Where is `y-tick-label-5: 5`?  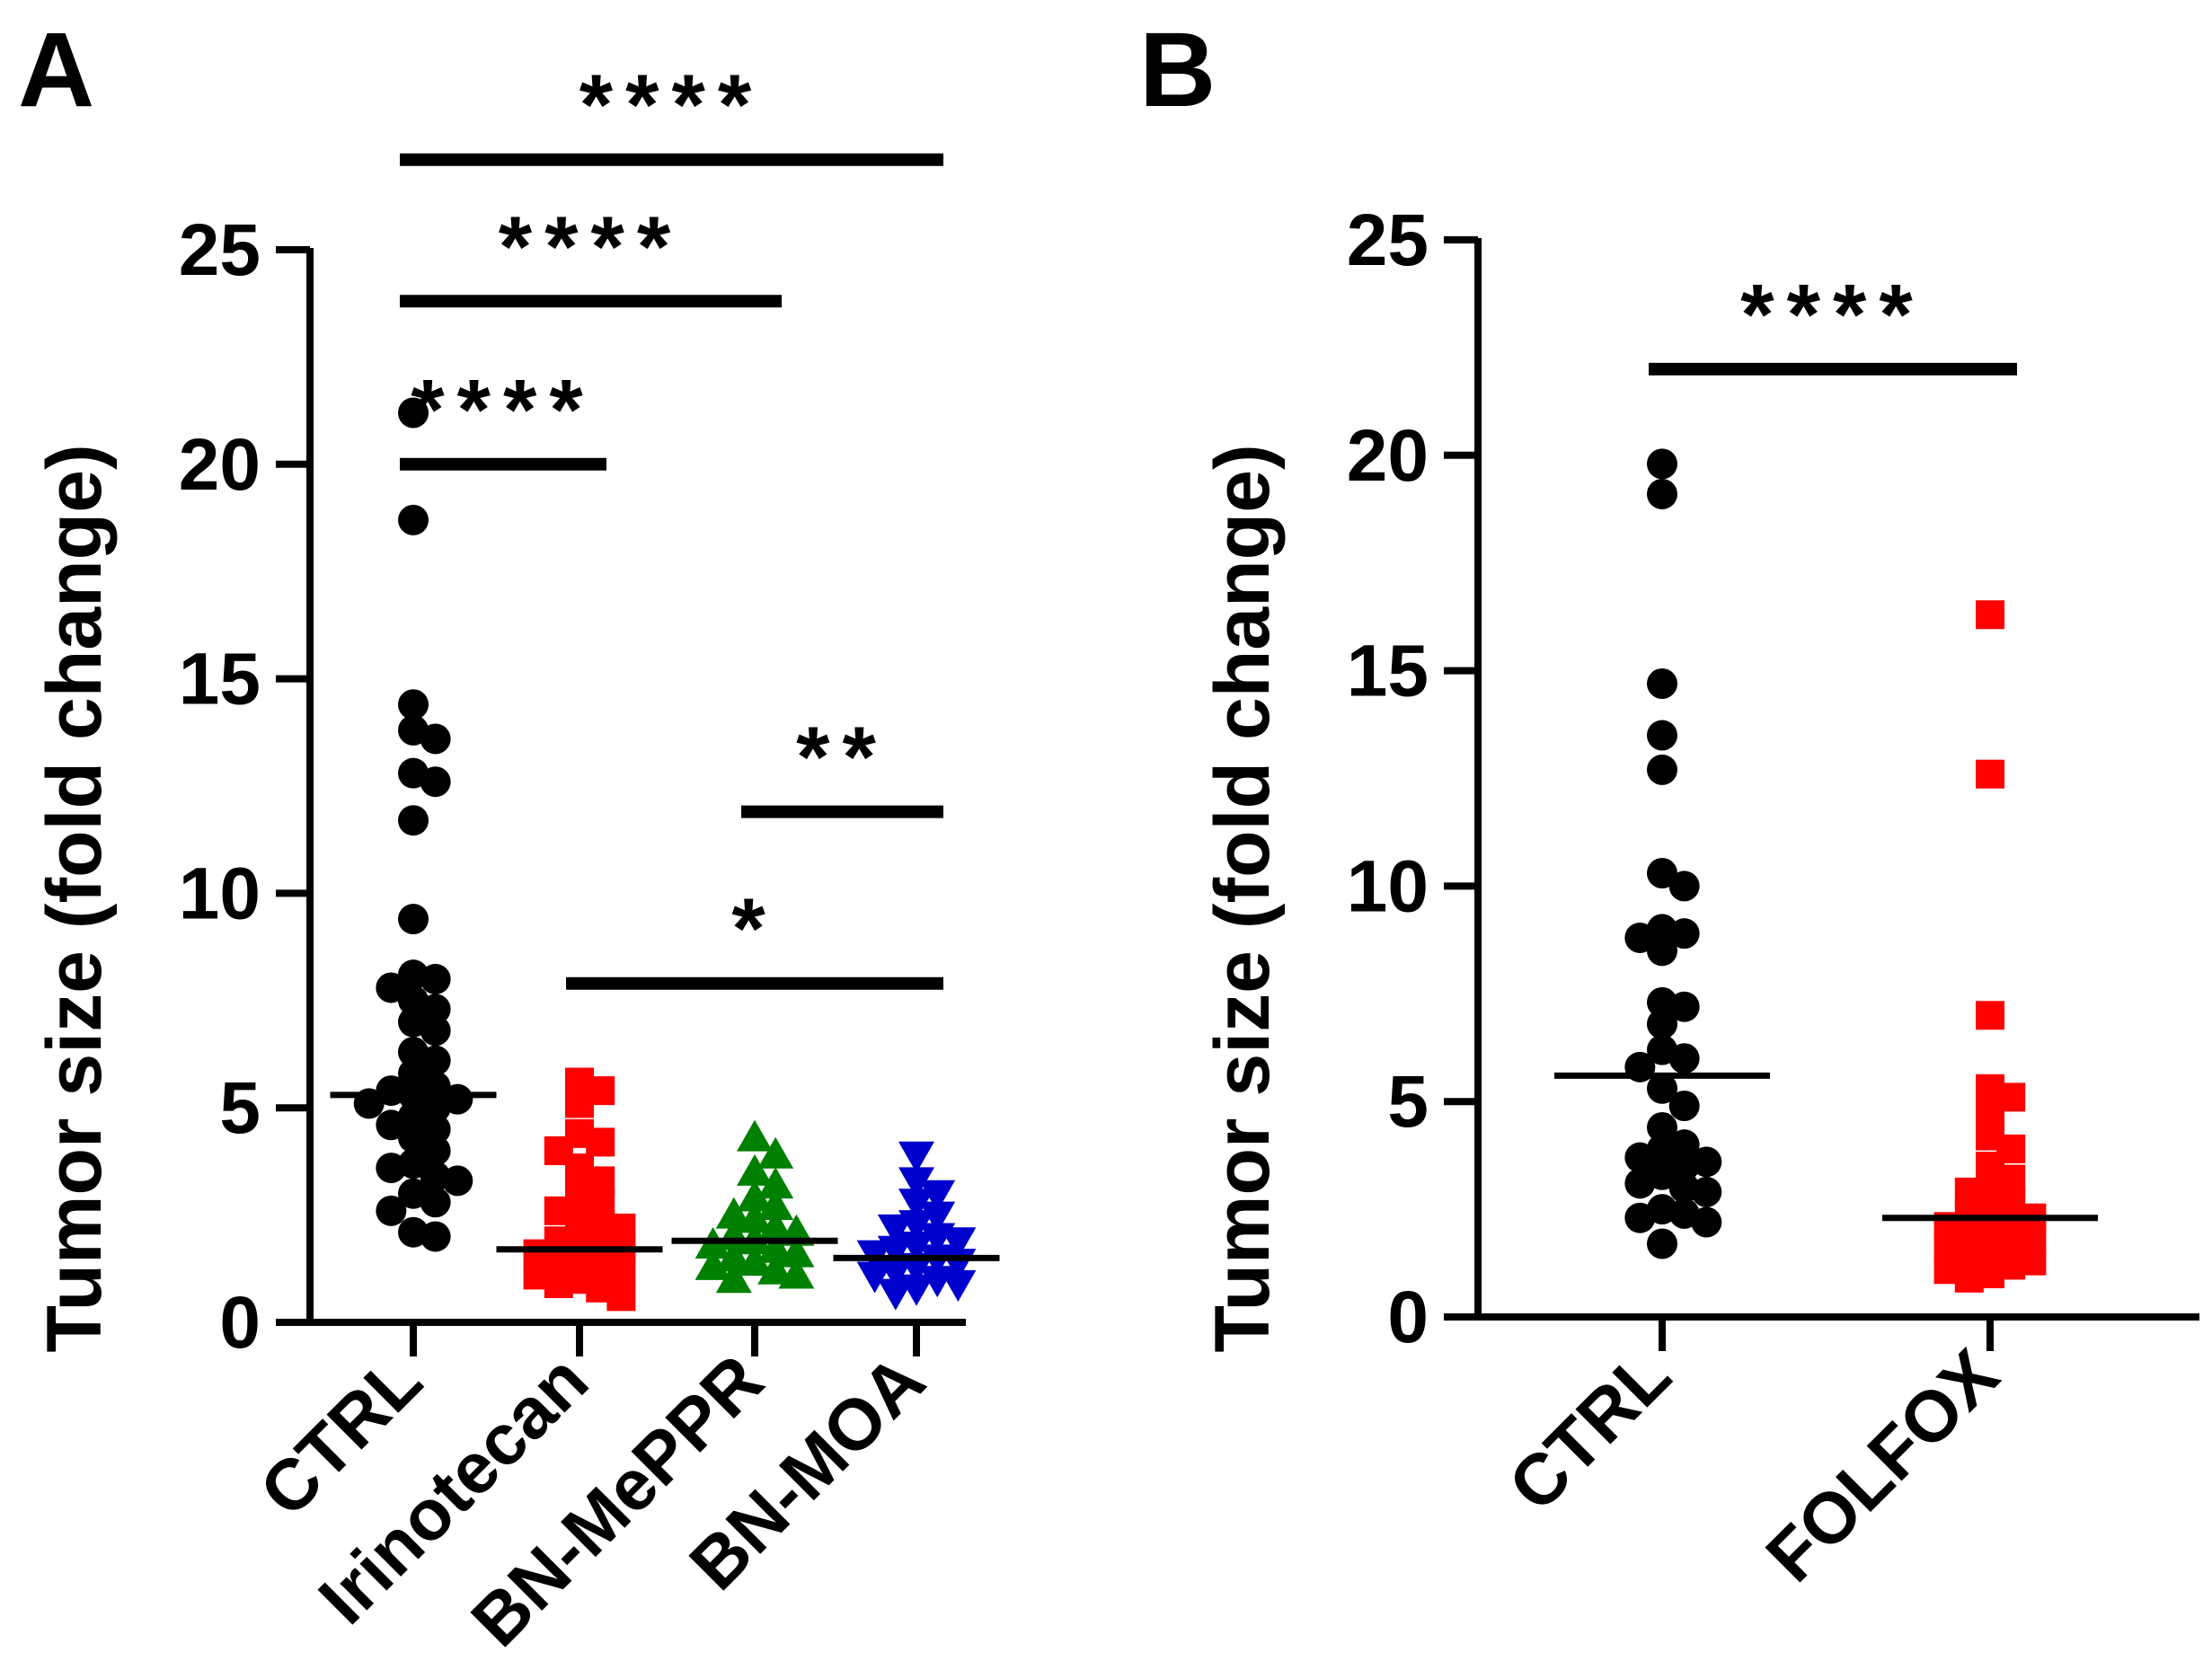
y-tick-label-5: 5 is located at coordinates (1408, 1102).